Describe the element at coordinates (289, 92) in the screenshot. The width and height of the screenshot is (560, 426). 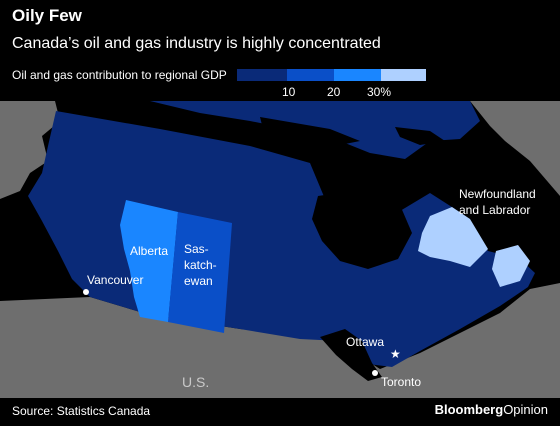
I see `legend-tick-10: 10` at that location.